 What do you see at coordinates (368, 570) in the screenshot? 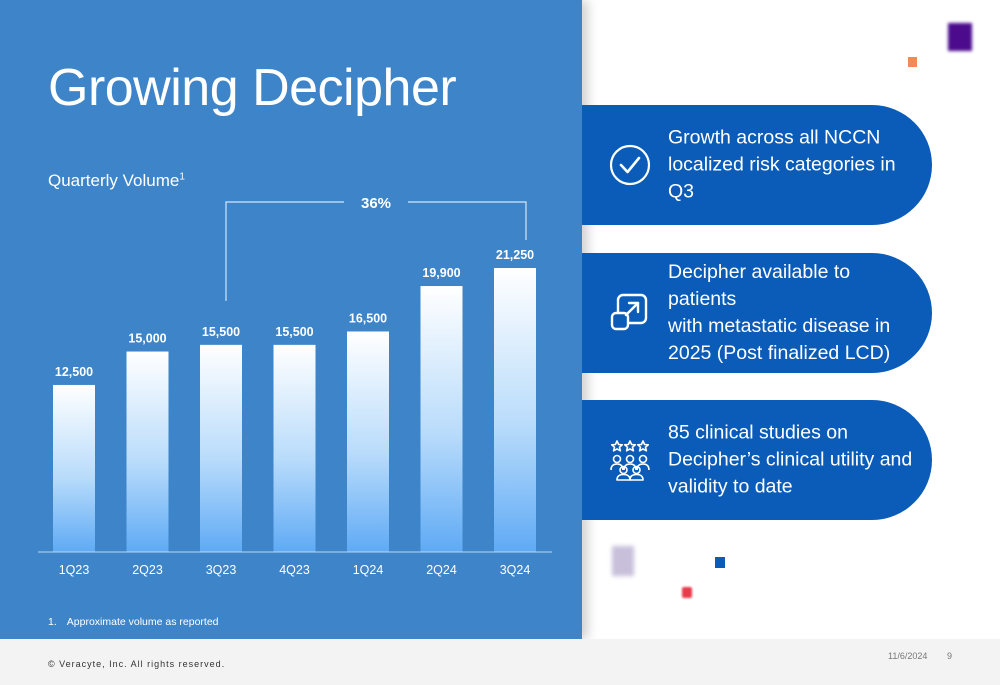
I see `x-tick-1Q24: 1Q24` at bounding box center [368, 570].